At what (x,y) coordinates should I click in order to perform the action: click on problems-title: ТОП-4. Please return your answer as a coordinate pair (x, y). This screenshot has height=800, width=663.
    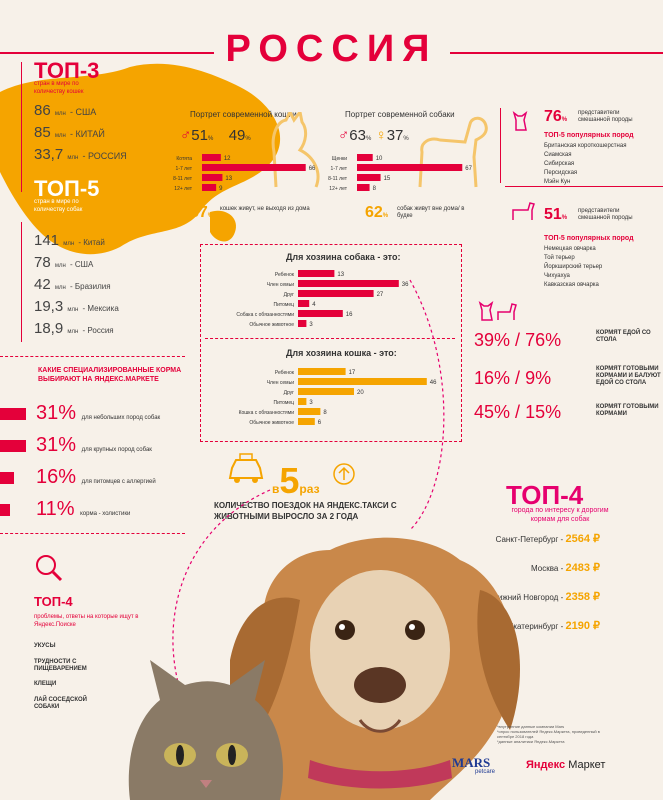
    Looking at the image, I should click on (53, 601).